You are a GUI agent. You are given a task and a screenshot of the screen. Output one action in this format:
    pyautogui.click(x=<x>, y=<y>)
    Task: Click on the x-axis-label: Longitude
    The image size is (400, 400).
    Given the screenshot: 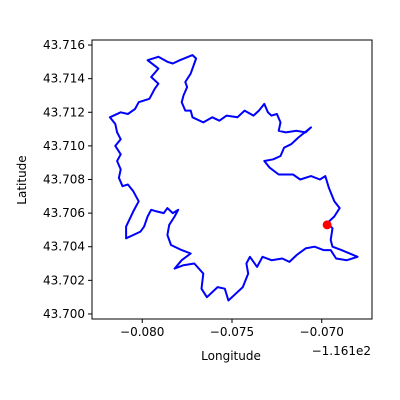 What is the action you would take?
    pyautogui.click(x=231, y=356)
    